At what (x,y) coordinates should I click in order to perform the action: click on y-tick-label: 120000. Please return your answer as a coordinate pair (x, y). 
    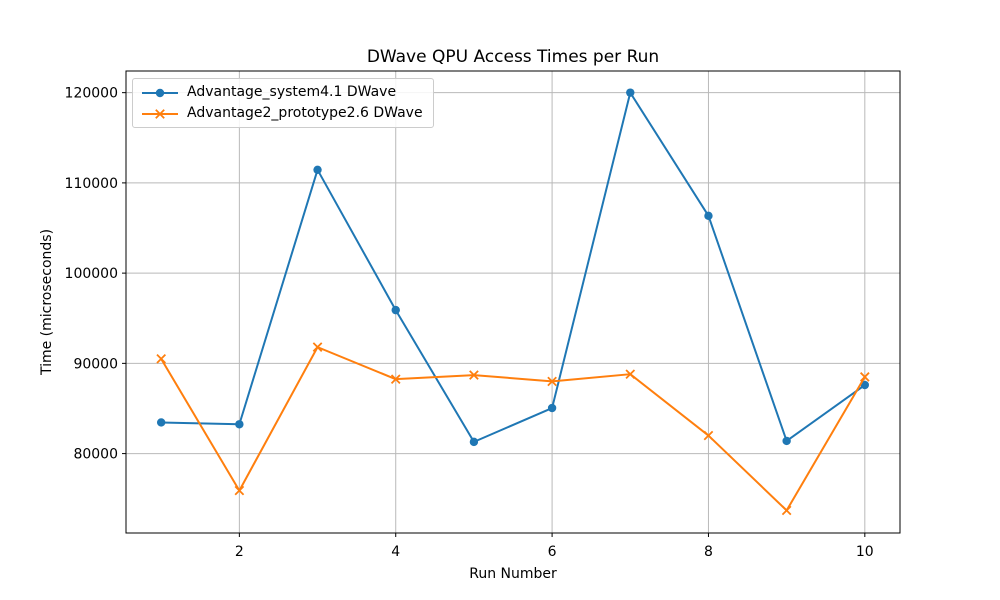
    Looking at the image, I should click on (91, 94).